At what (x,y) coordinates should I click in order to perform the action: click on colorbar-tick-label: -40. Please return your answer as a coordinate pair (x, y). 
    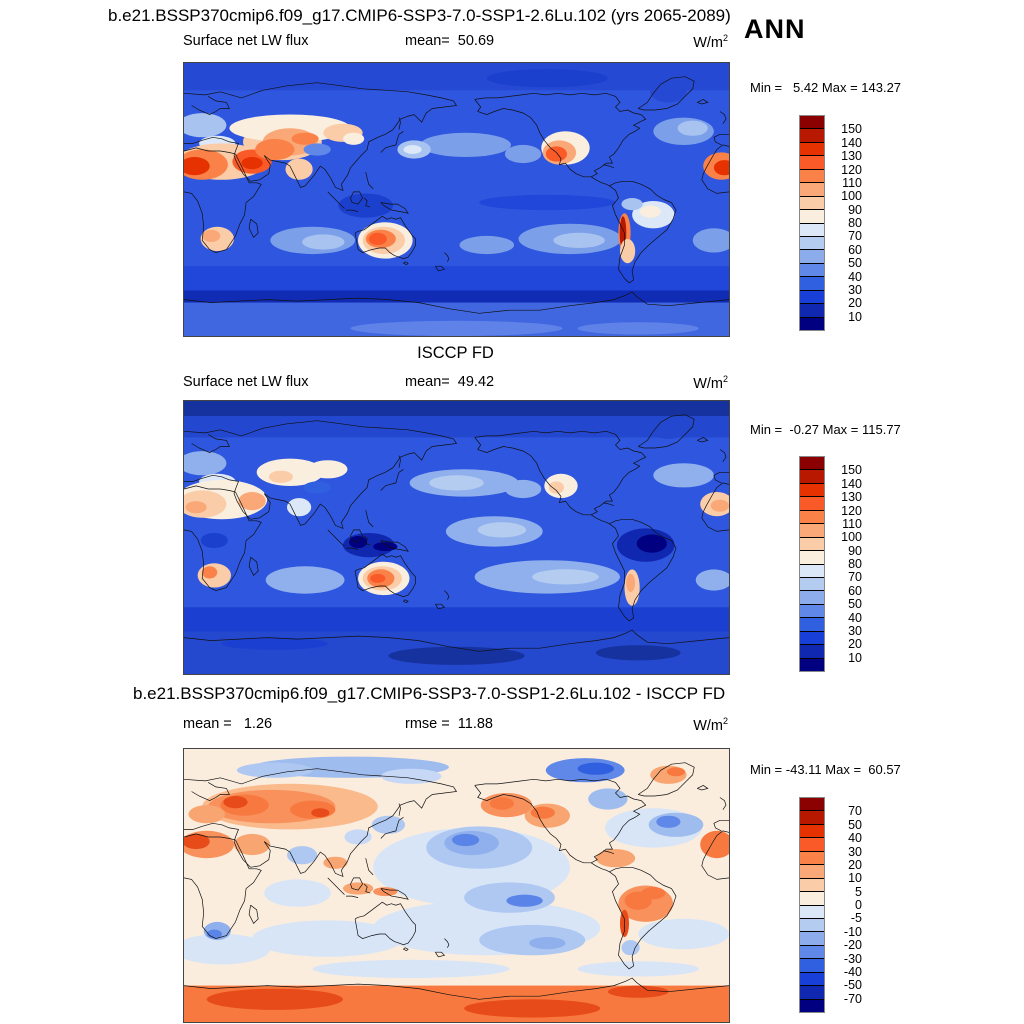
    Looking at the image, I should click on (852, 971).